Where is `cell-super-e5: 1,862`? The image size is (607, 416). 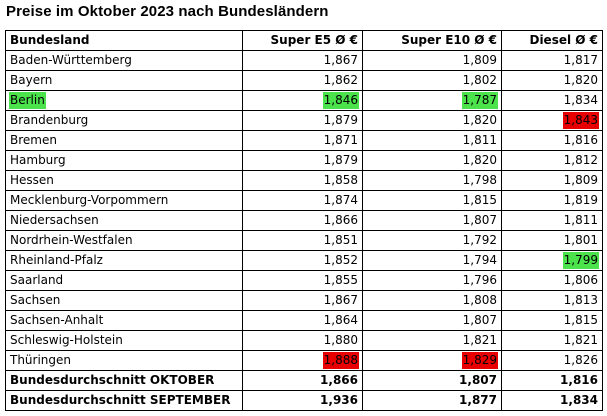
cell-super-e5: 1,862 is located at coordinates (302, 80).